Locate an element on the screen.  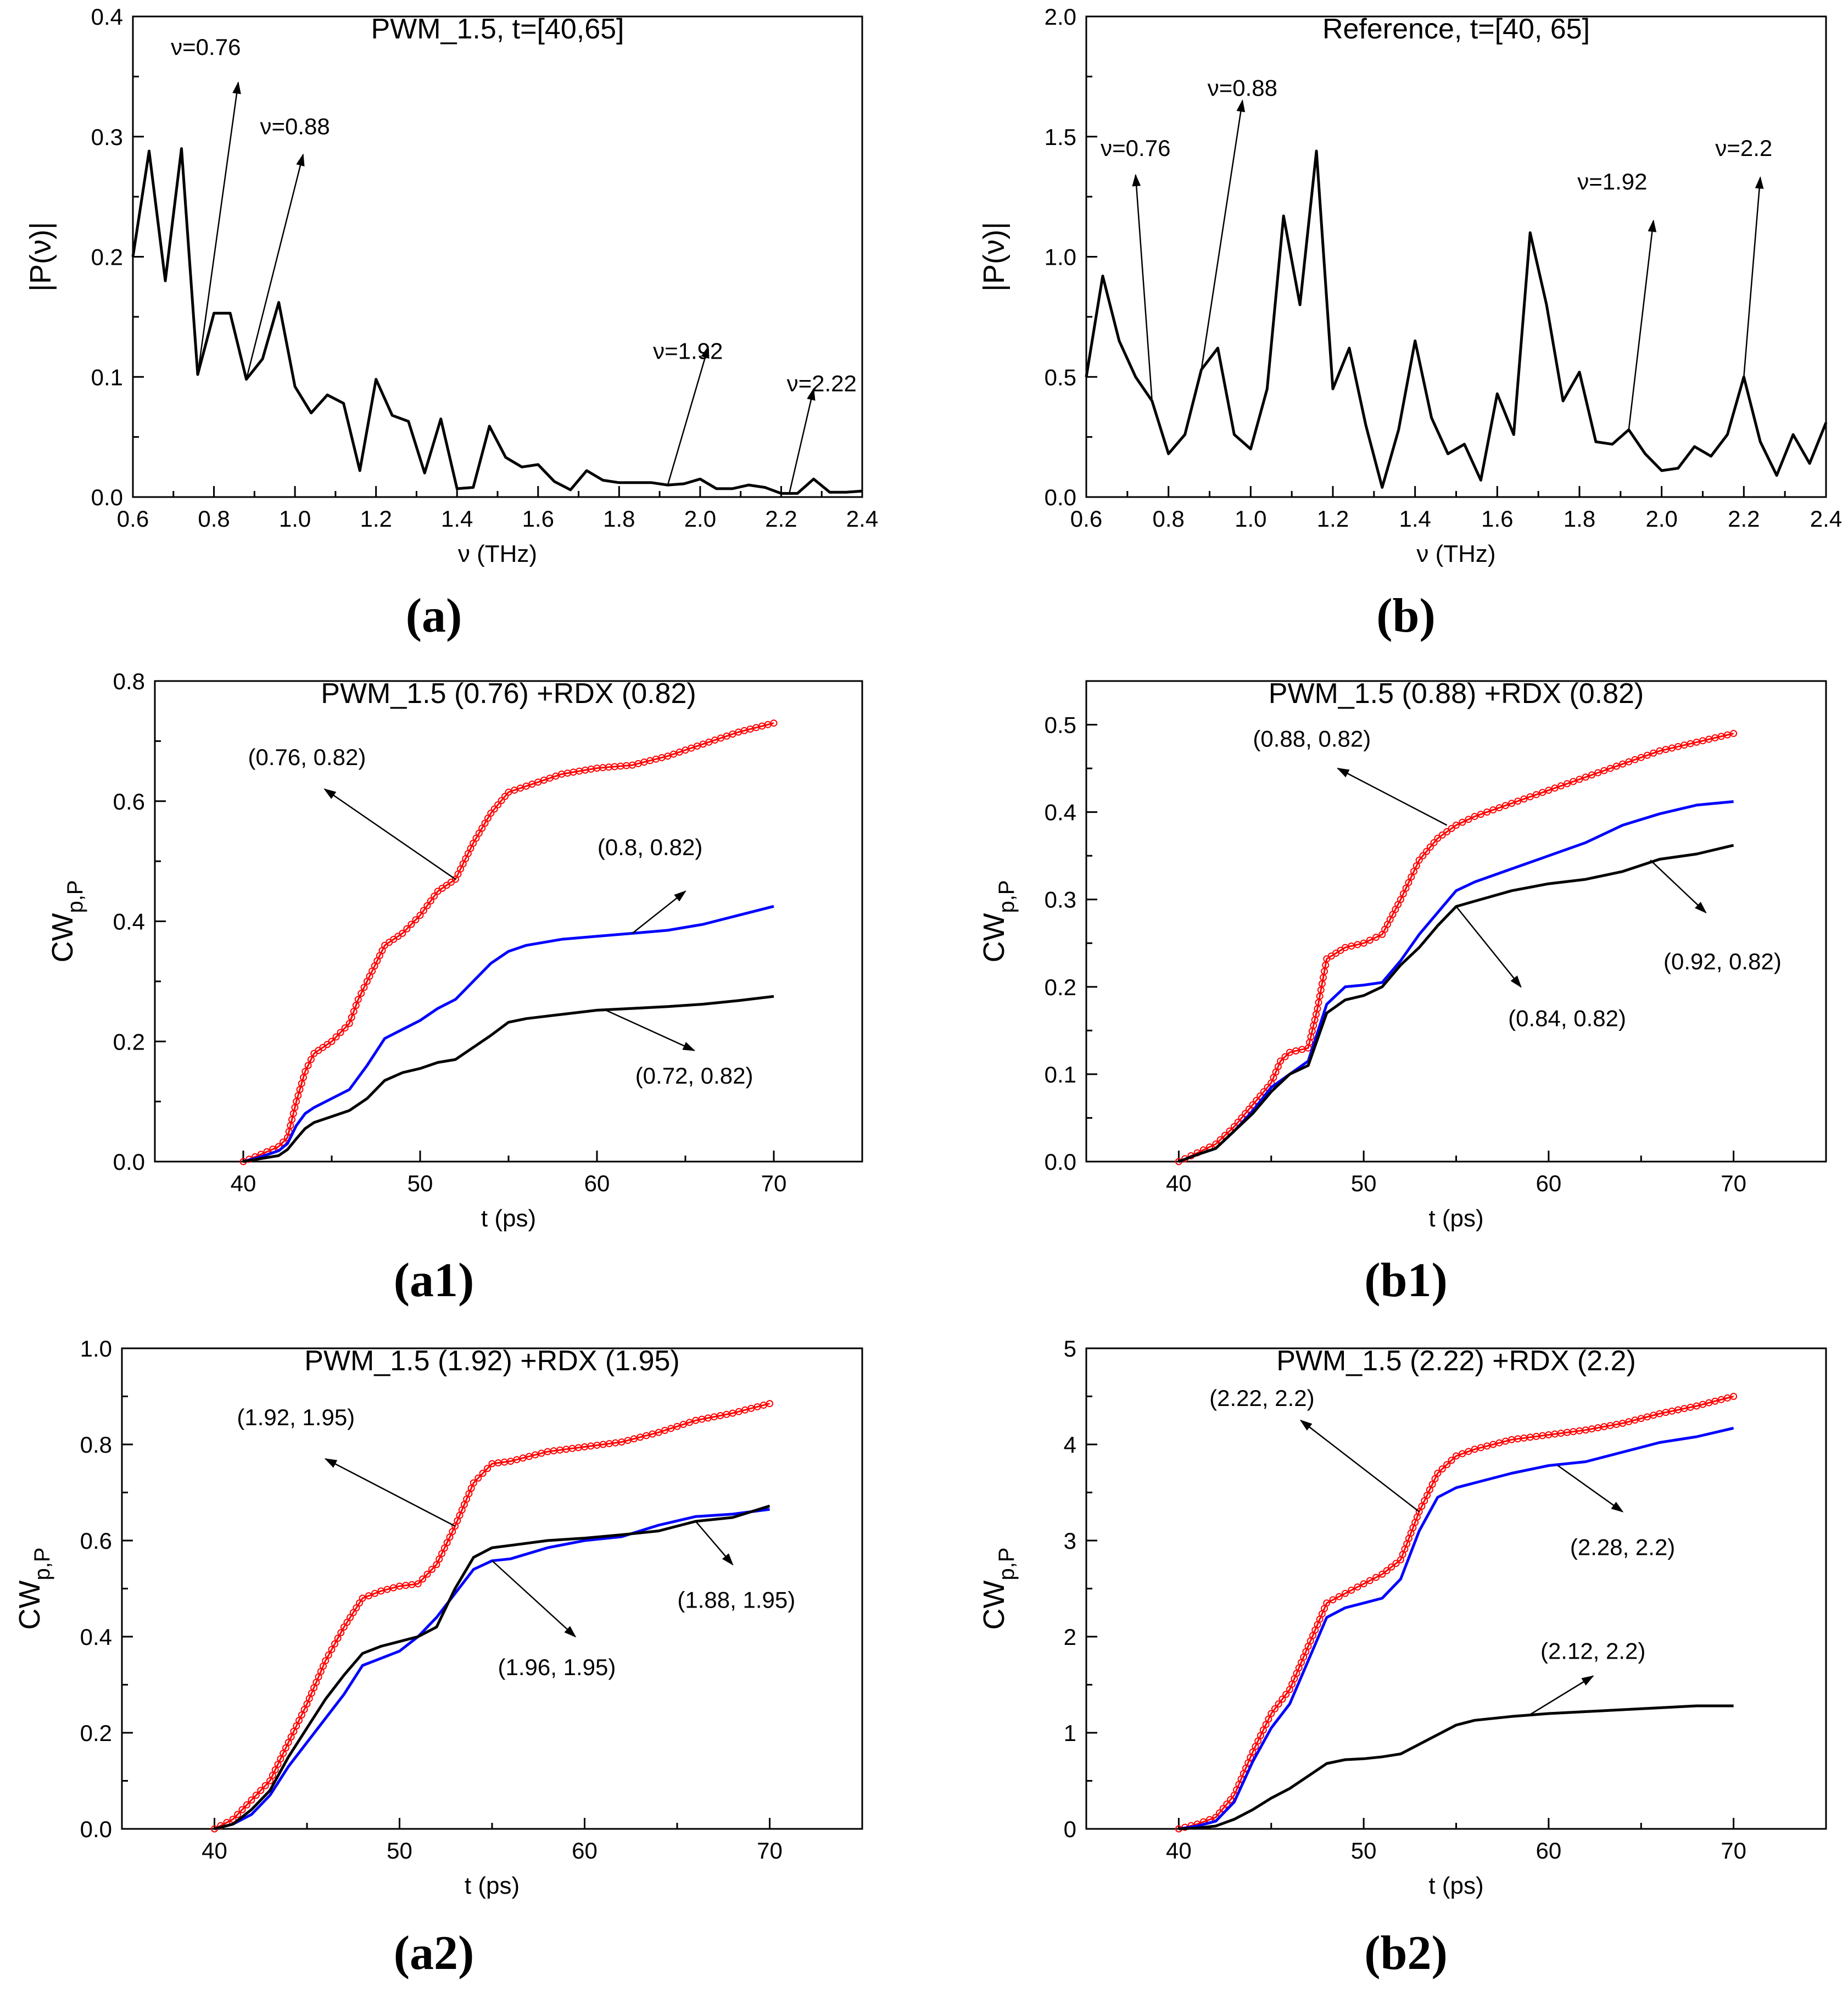
x-tick-label: 0.8 is located at coordinates (1168, 519).